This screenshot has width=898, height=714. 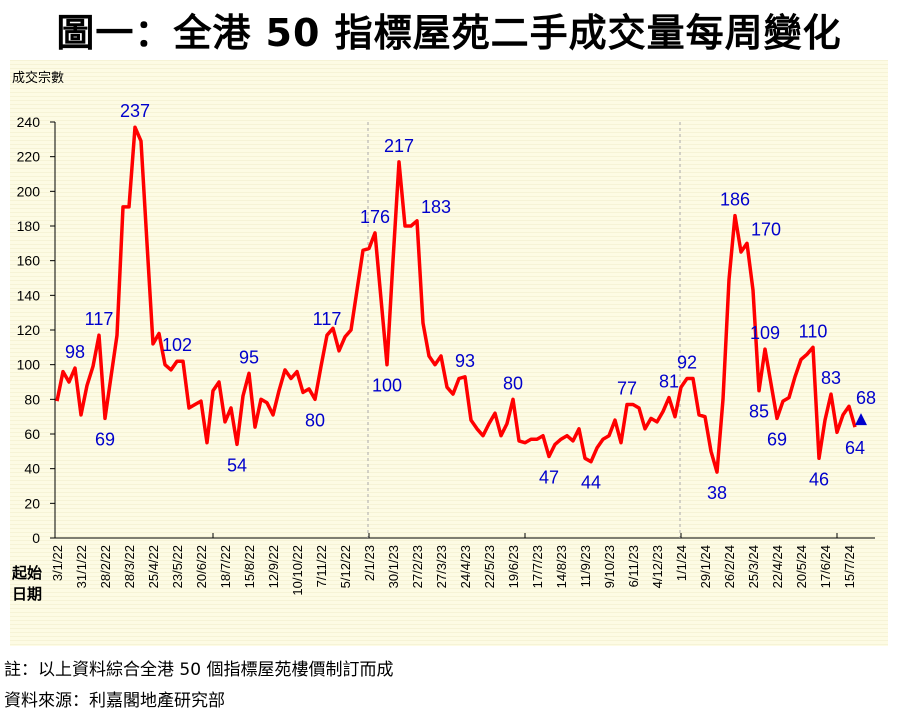 What do you see at coordinates (297, 570) in the screenshot?
I see `x-tick-label: 10/10/22` at bounding box center [297, 570].